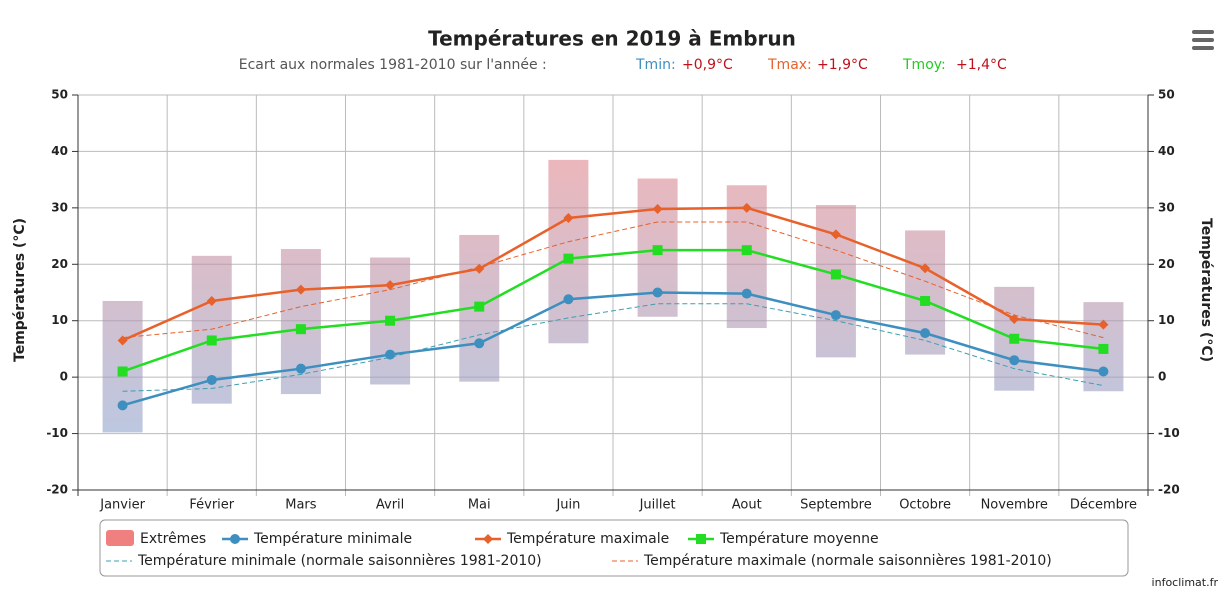  Describe the element at coordinates (390, 505) in the screenshot. I see `x-tick-label: Avril` at that location.